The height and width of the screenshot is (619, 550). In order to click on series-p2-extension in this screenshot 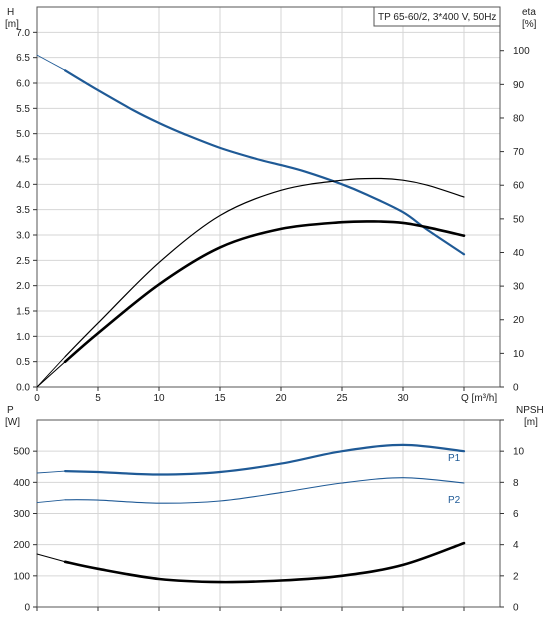, I will do `click(51, 501)`.